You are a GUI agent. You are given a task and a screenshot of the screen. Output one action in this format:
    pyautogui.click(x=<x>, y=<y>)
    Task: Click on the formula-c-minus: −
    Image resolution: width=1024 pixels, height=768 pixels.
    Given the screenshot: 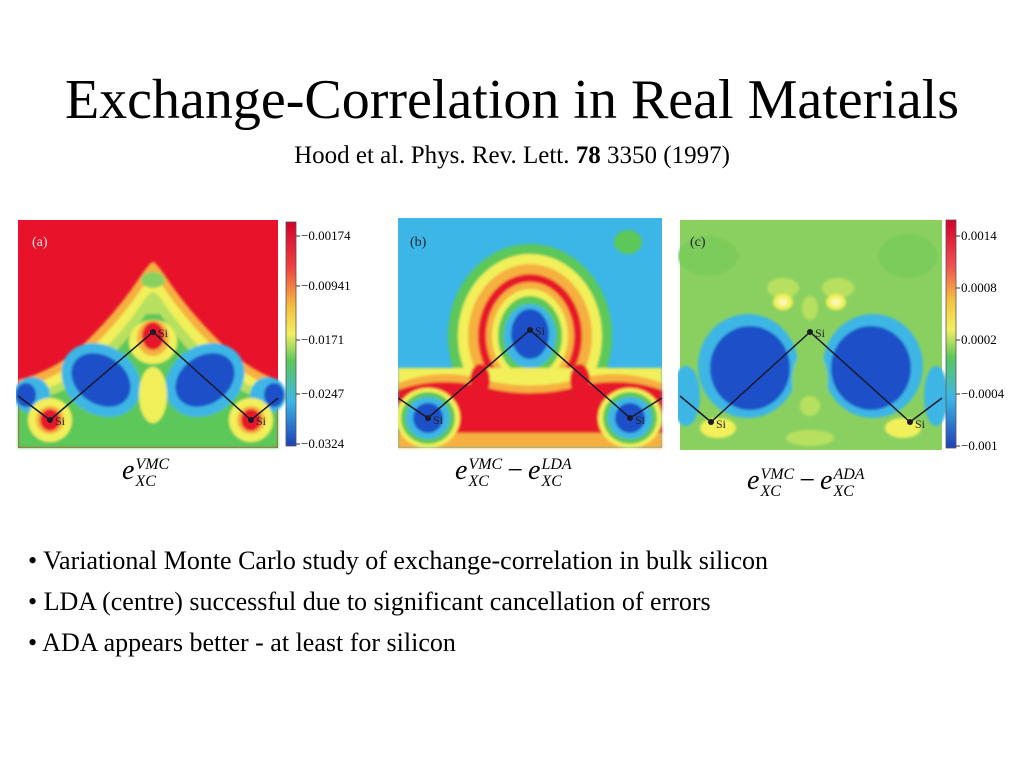 What is the action you would take?
    pyautogui.click(x=807, y=481)
    